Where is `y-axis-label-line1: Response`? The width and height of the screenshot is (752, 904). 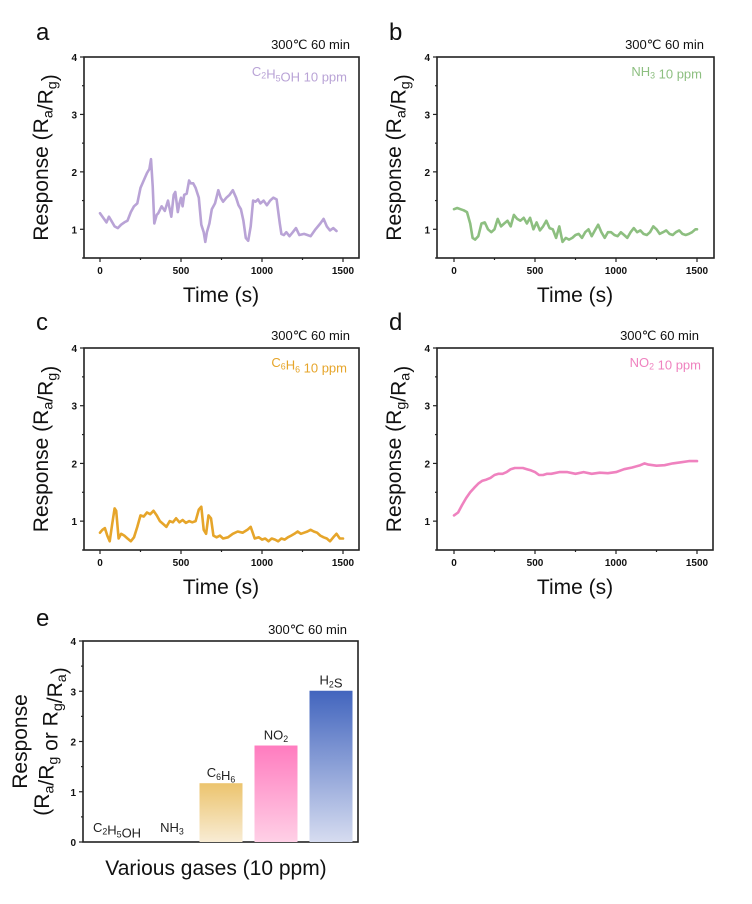
y-axis-label-line1: Response is located at coordinates (20, 741).